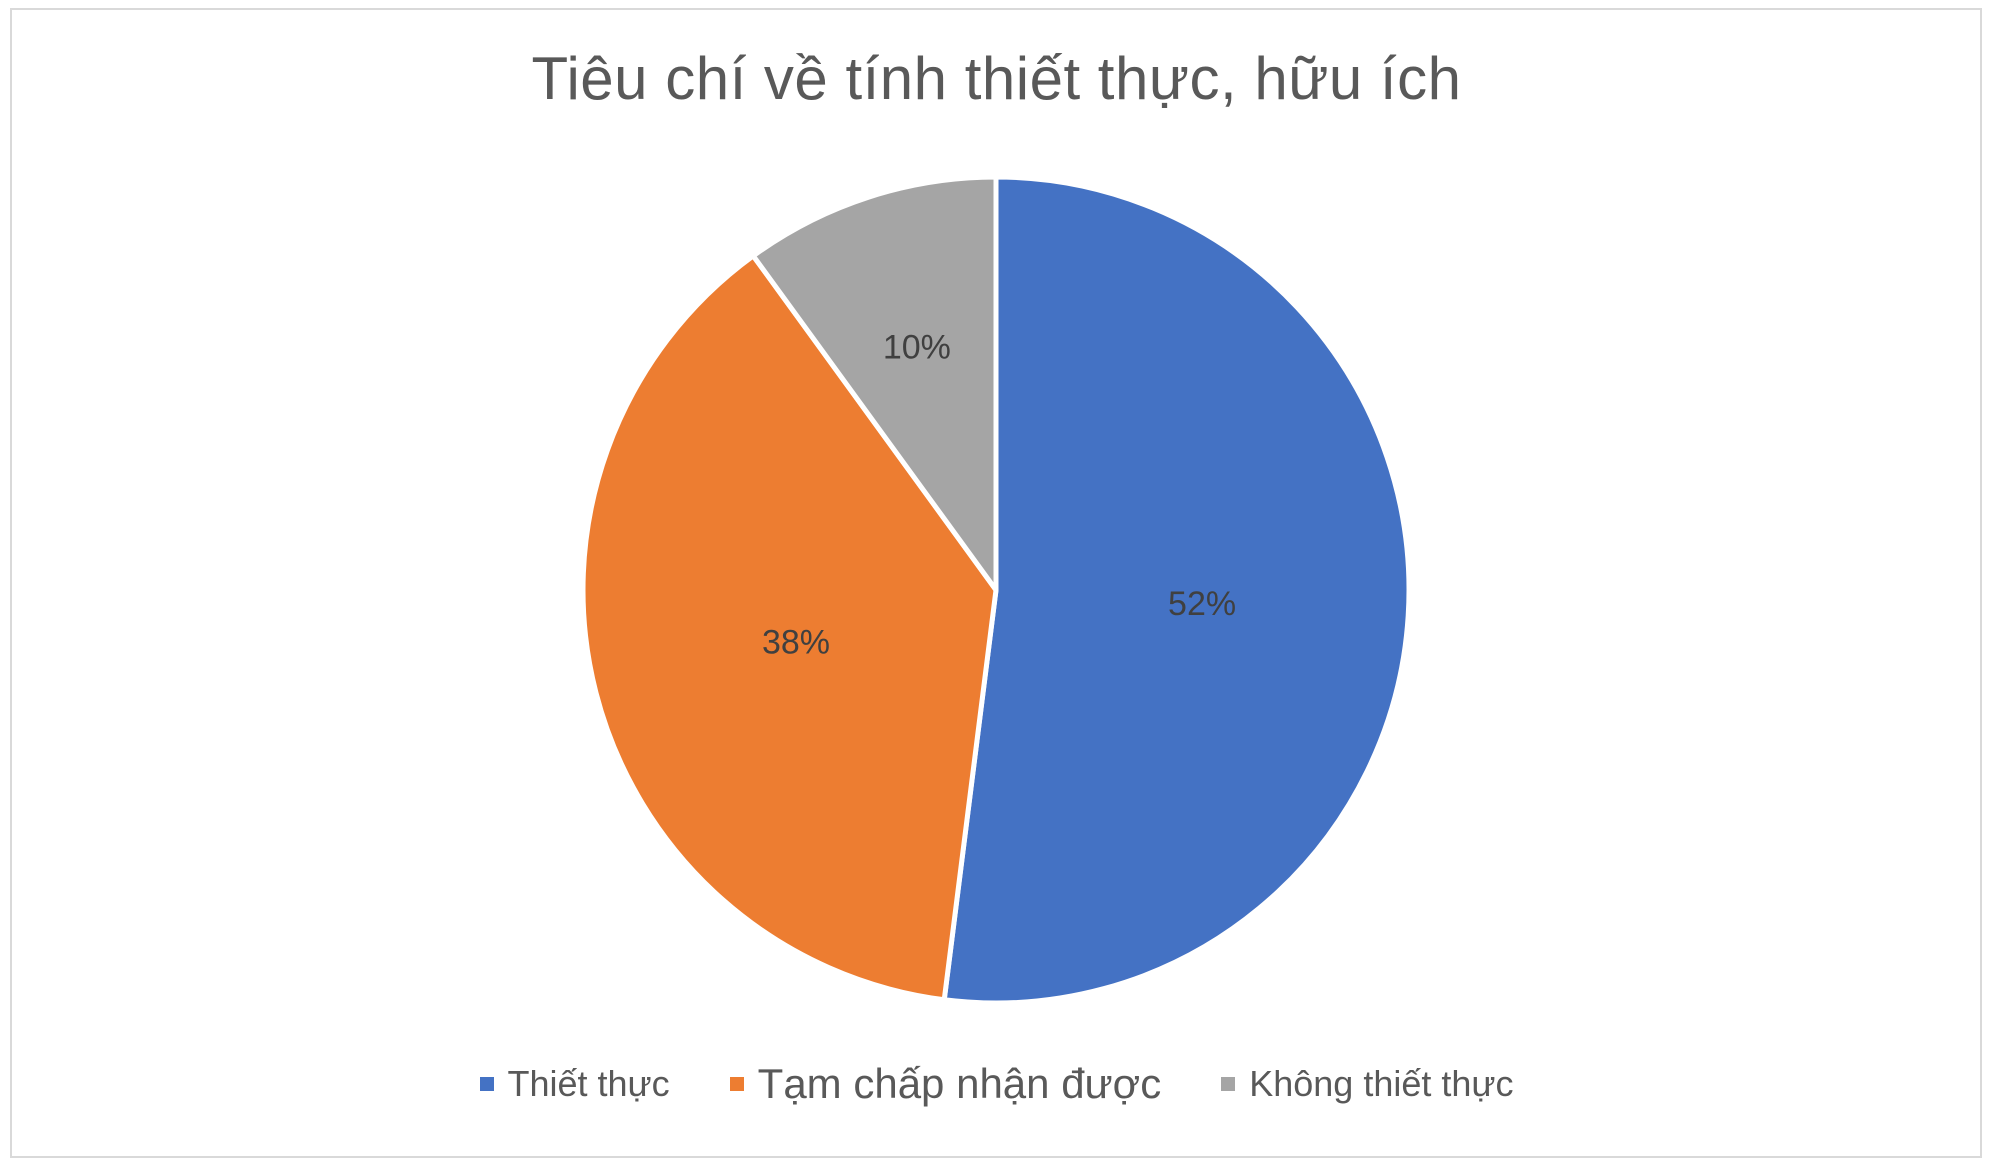 Image resolution: width=1993 pixels, height=1168 pixels. I want to click on legend-item-khong-thiet-thuc: Không thiết thực, so click(1367, 1084).